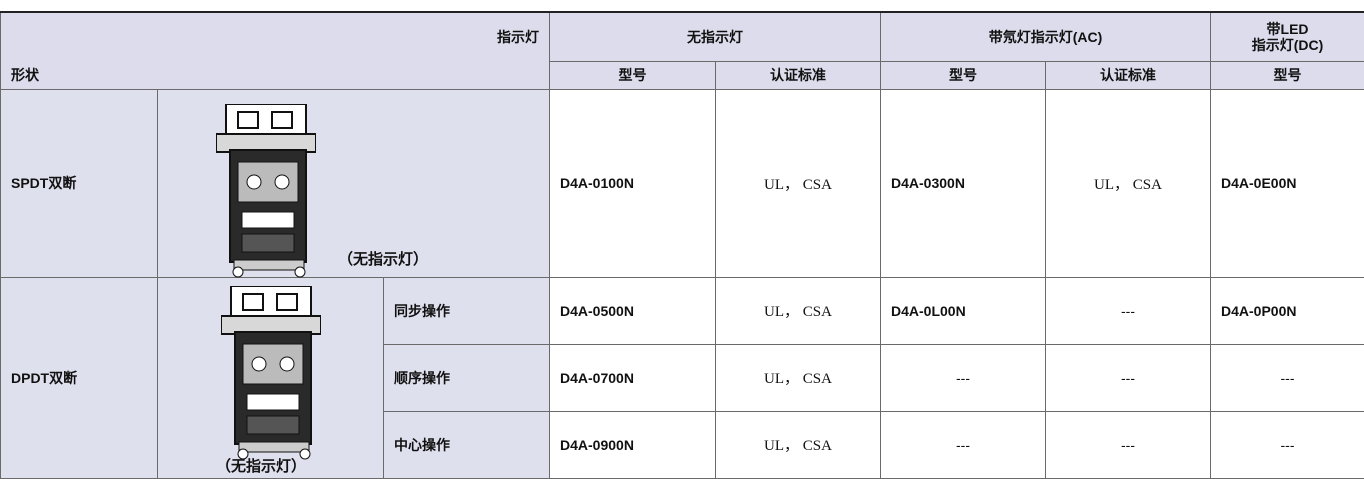 This screenshot has height=479, width=1364. Describe the element at coordinates (275, 36) in the screenshot. I see `indicator-label: 指示灯` at that location.